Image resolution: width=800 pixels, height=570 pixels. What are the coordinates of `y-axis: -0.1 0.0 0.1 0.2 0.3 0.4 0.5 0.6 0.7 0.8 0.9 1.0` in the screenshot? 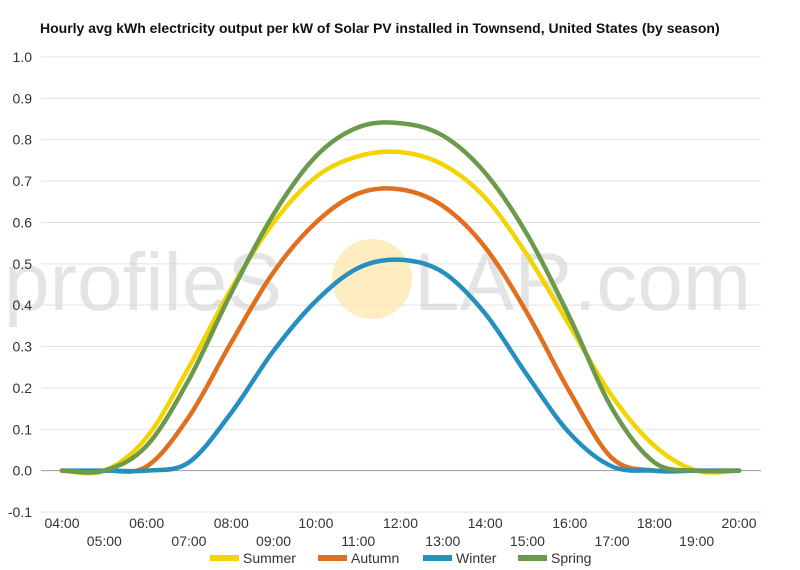 It's located at (20, 284).